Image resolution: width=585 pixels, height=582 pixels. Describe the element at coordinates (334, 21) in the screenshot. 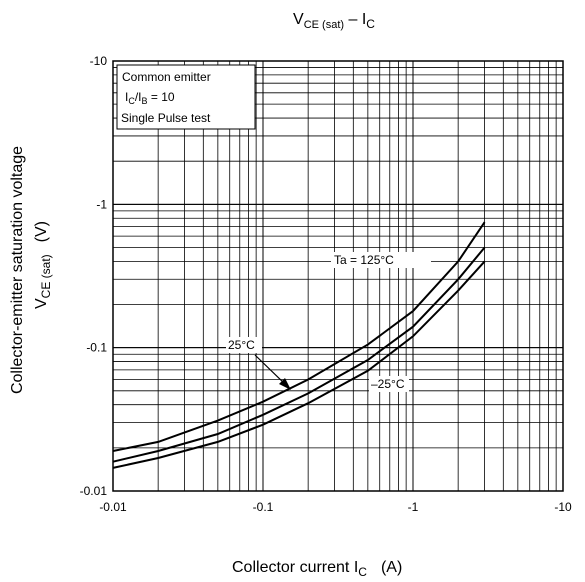

I see `chart-title: VCE (sat) – IC` at that location.